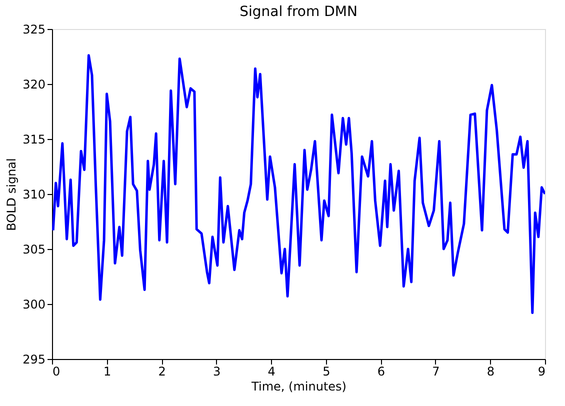 The height and width of the screenshot is (406, 565). What do you see at coordinates (162, 371) in the screenshot?
I see `x-tick-label: 2` at bounding box center [162, 371].